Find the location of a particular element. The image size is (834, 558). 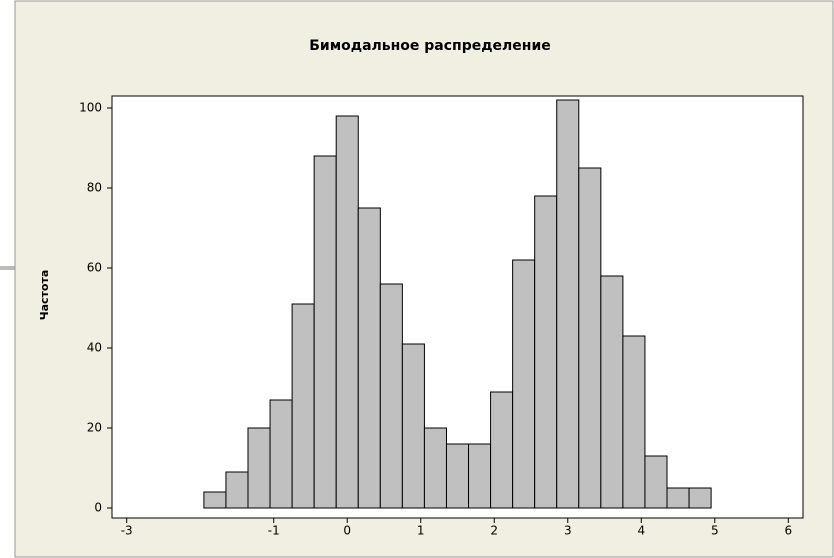

x-tick-label: 3 is located at coordinates (568, 531).